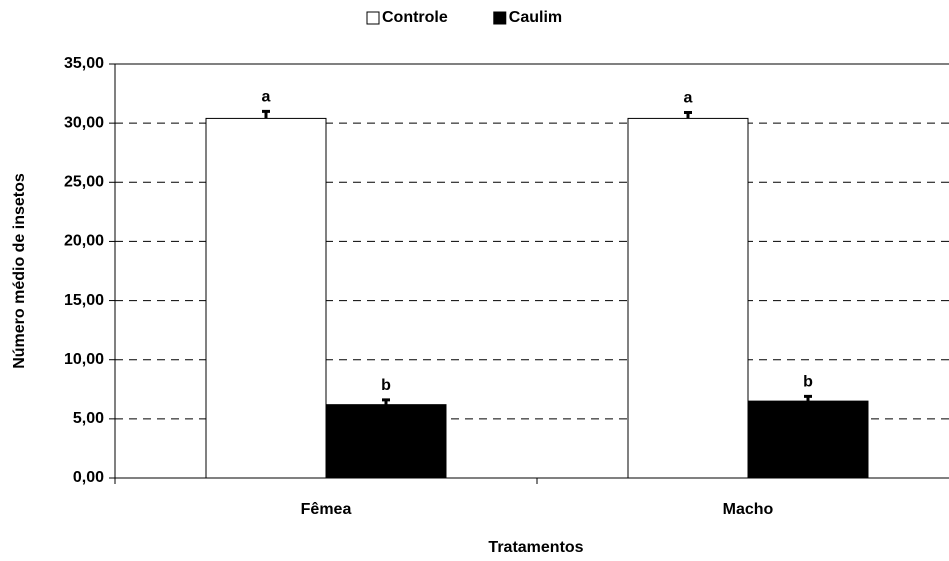 This screenshot has width=949, height=561. Describe the element at coordinates (84, 300) in the screenshot. I see `y-tick-label: 15,00` at that location.